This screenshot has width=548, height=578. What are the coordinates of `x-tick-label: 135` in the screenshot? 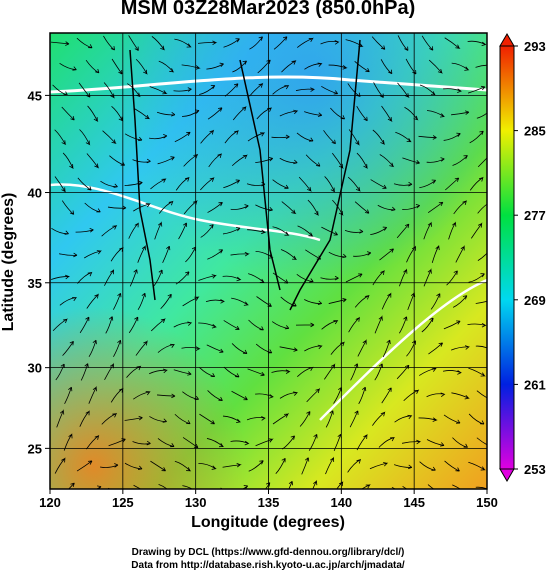 It's located at (269, 502).